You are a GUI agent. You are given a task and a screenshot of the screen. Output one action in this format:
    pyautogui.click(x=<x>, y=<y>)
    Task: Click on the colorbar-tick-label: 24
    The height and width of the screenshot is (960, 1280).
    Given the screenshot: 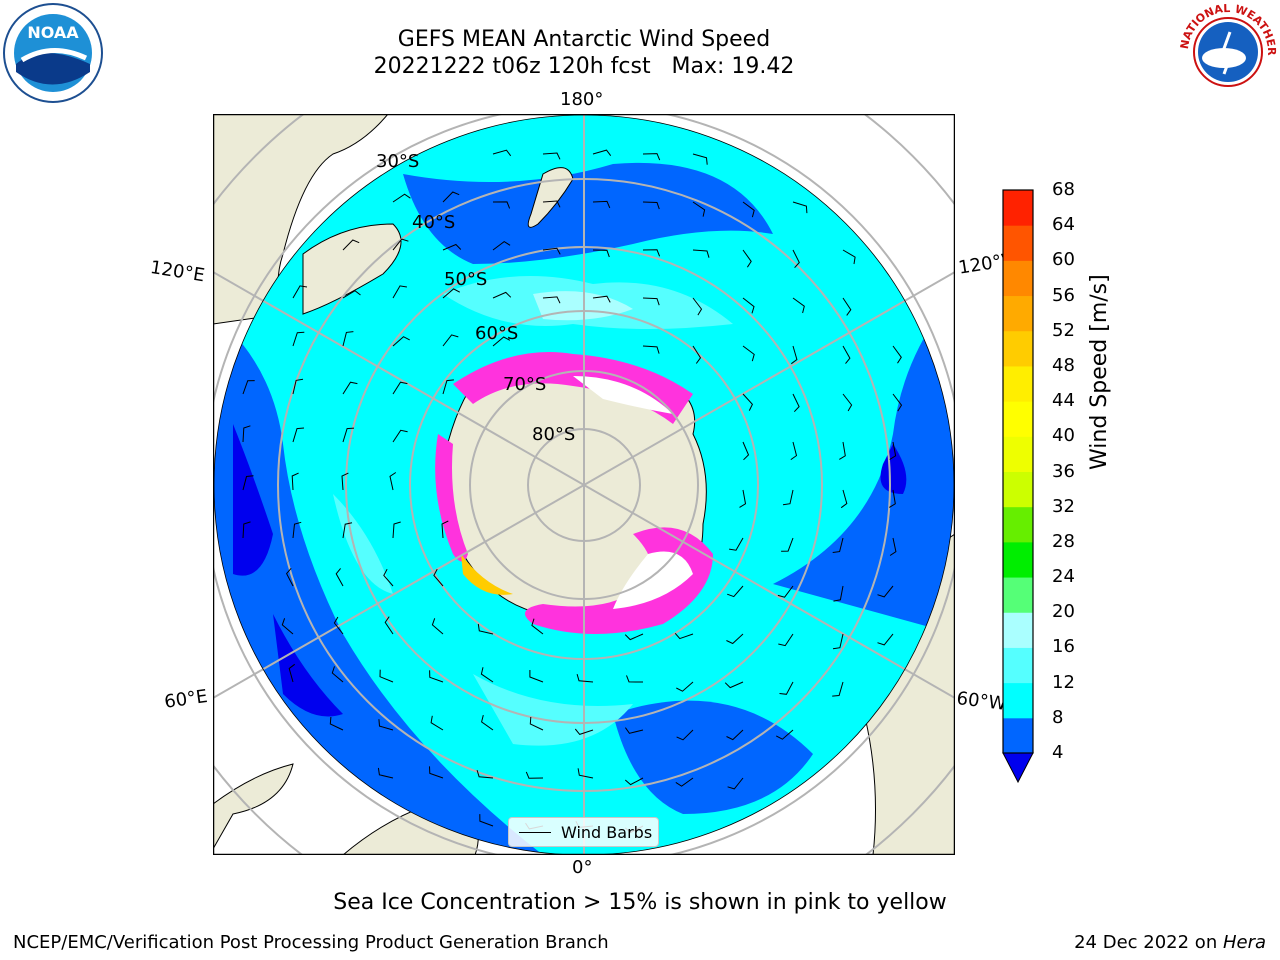 What is the action you would take?
    pyautogui.click(x=1063, y=577)
    